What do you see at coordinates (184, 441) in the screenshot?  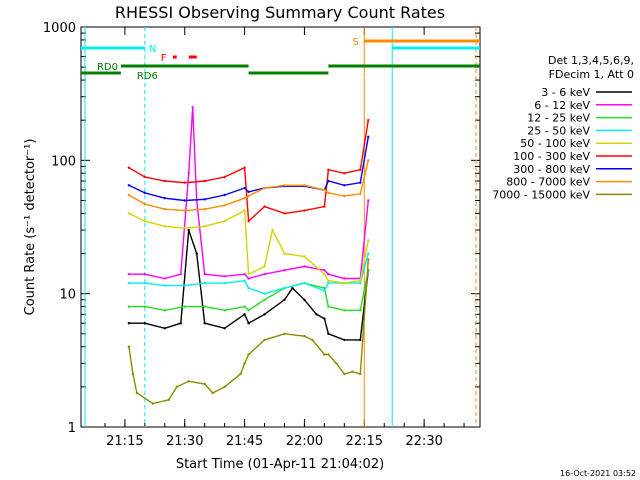 I see `x-tick-label: 21:30` at bounding box center [184, 441].